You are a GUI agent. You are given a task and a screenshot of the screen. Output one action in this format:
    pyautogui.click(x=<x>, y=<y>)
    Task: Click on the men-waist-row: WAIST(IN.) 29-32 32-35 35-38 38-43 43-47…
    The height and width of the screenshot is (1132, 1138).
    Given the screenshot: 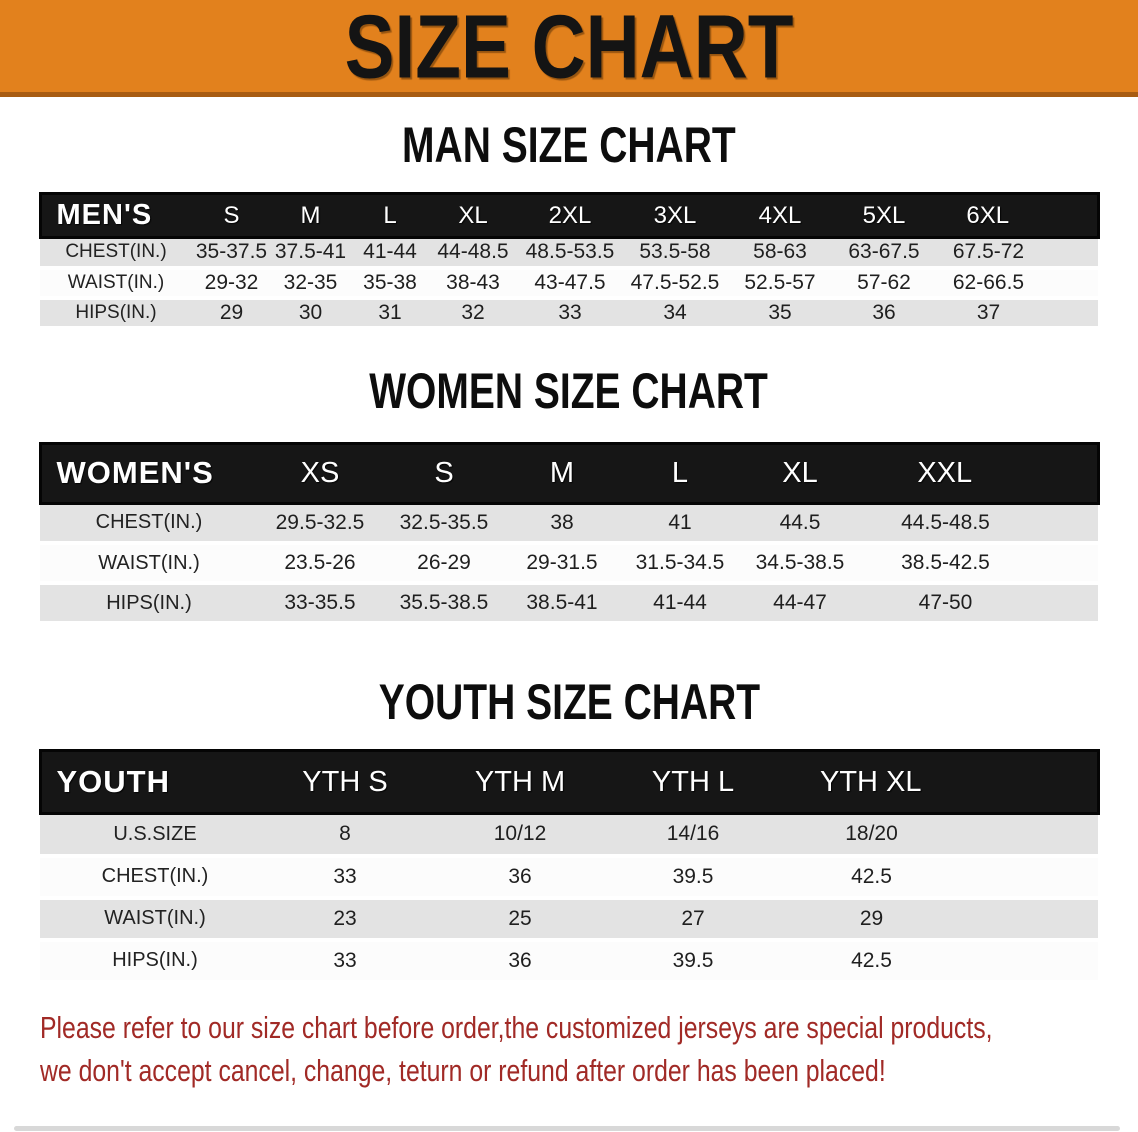 What is the action you would take?
    pyautogui.click(x=569, y=282)
    